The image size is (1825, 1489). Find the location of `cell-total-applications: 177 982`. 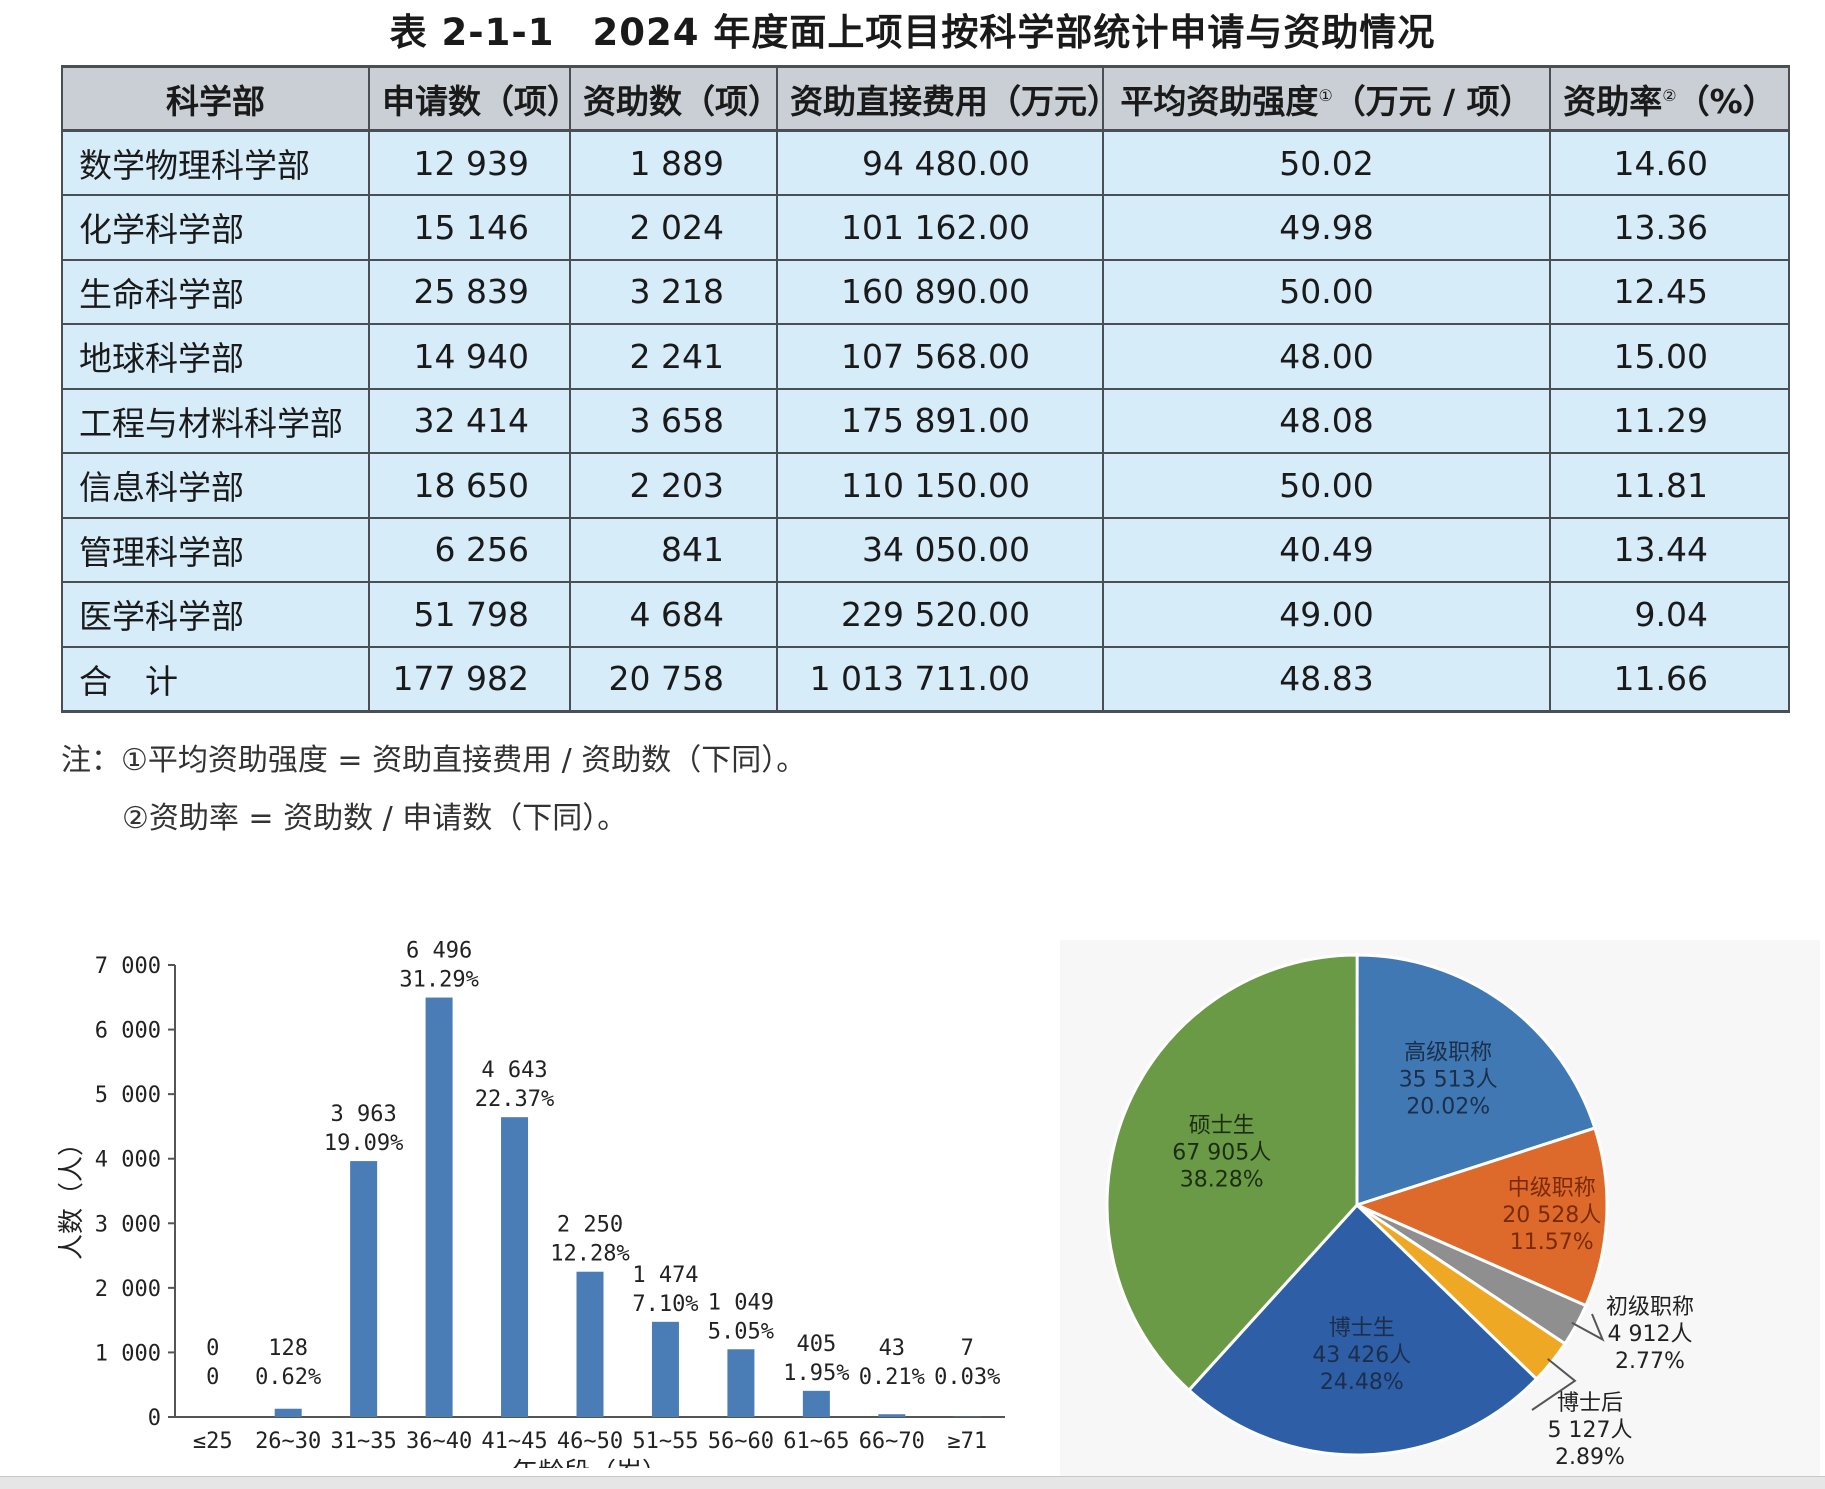

cell-total-applications: 177 982 is located at coordinates (469, 679).